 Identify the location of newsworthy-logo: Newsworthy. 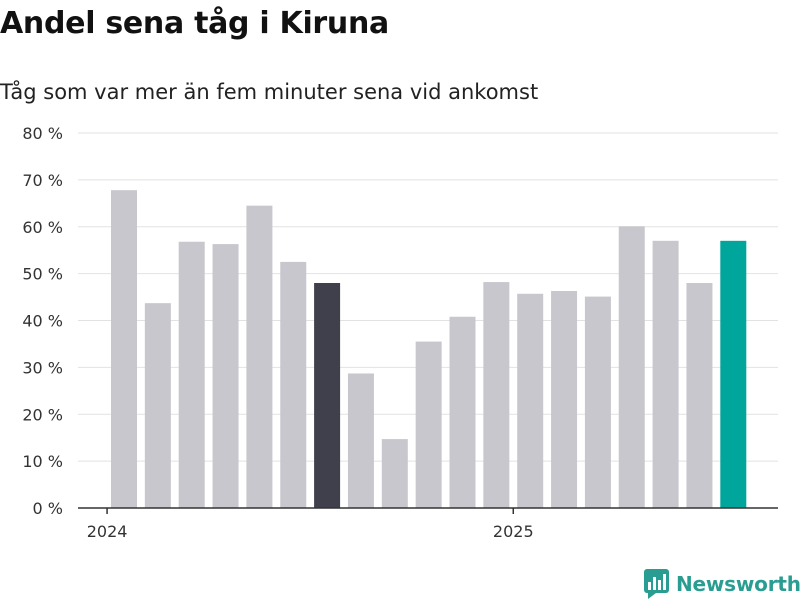
(722, 584).